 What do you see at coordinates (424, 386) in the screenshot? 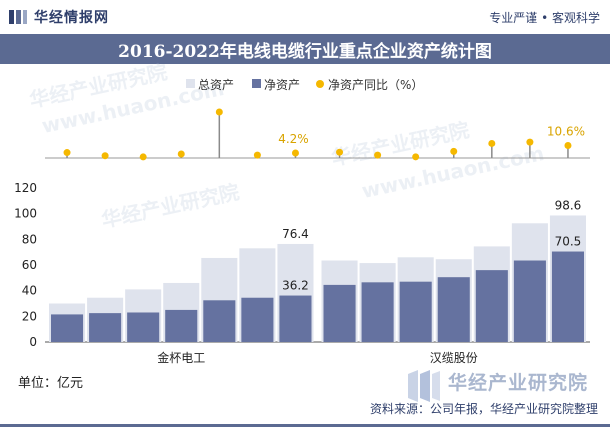
I see `watermark-logo-icon` at bounding box center [424, 386].